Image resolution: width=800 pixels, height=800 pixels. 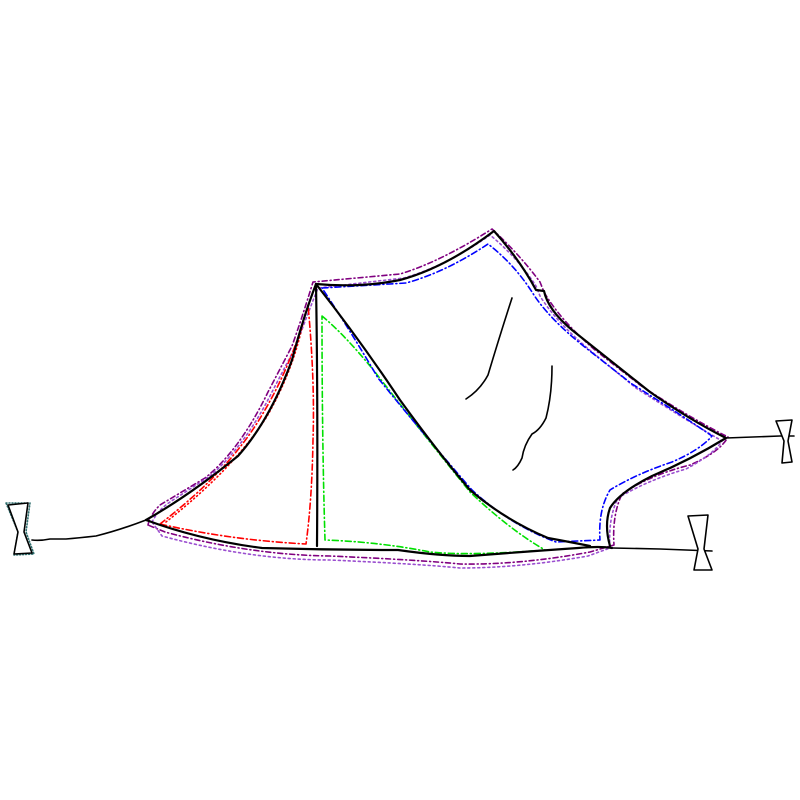 What do you see at coordinates (784, 441) in the screenshot?
I see `peg-right-upper` at bounding box center [784, 441].